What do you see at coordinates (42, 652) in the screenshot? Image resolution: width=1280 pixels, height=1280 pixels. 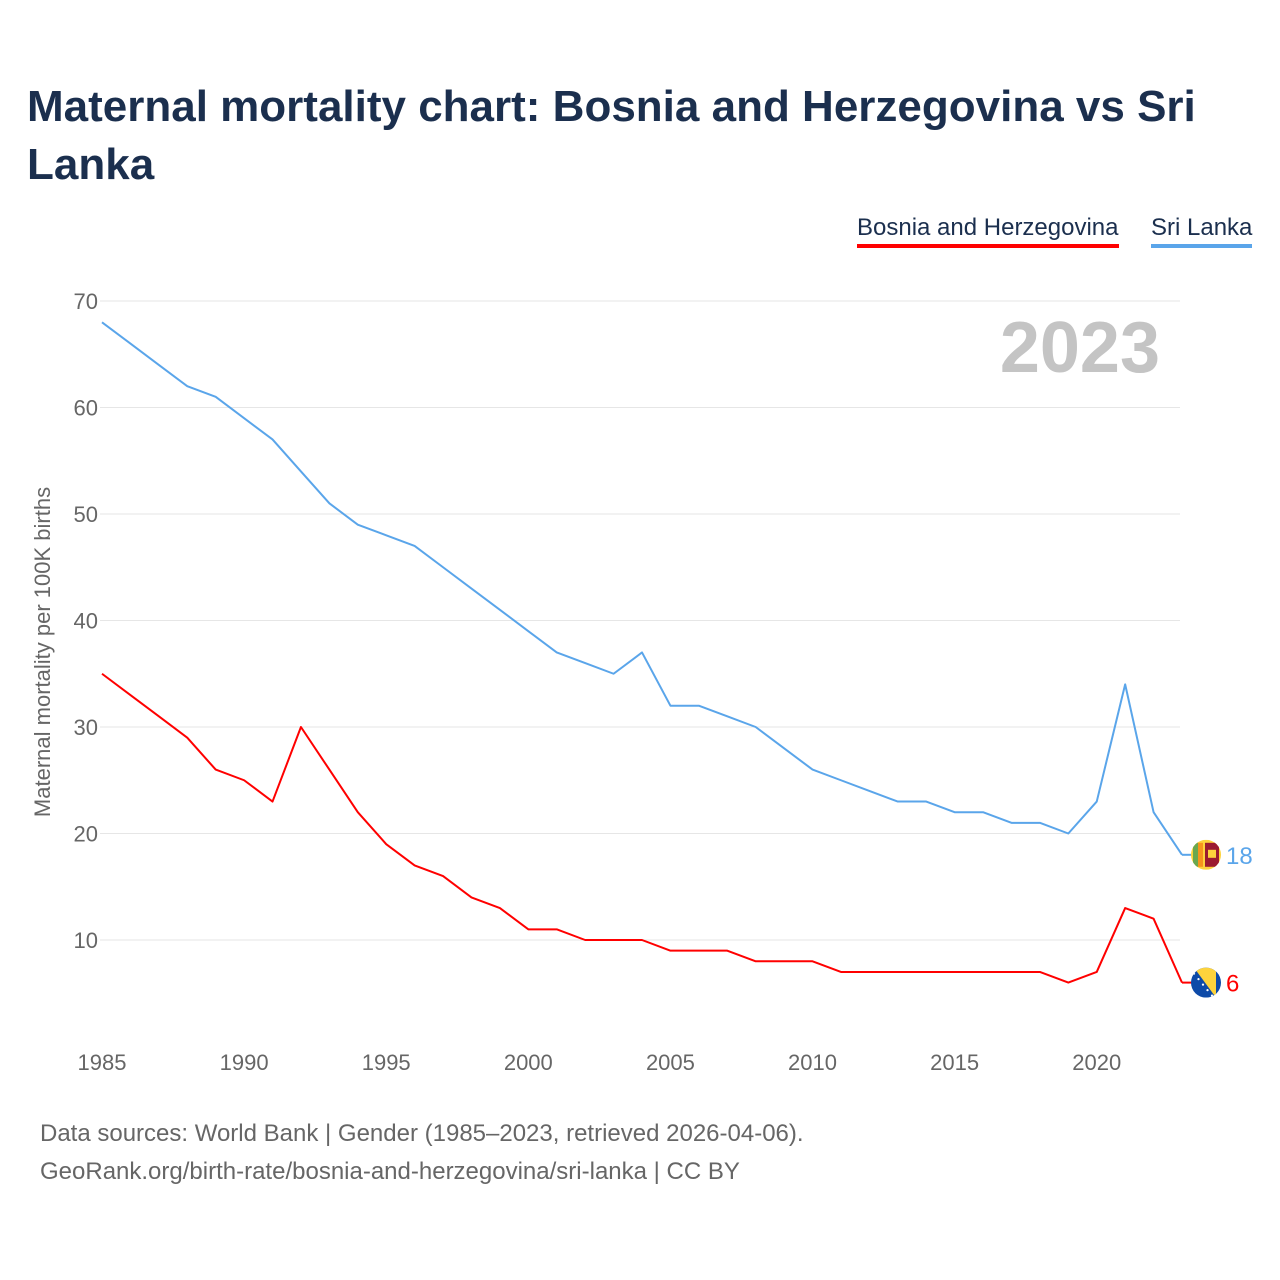 I see `y-axis-label: Maternal mortality per 100K births` at bounding box center [42, 652].